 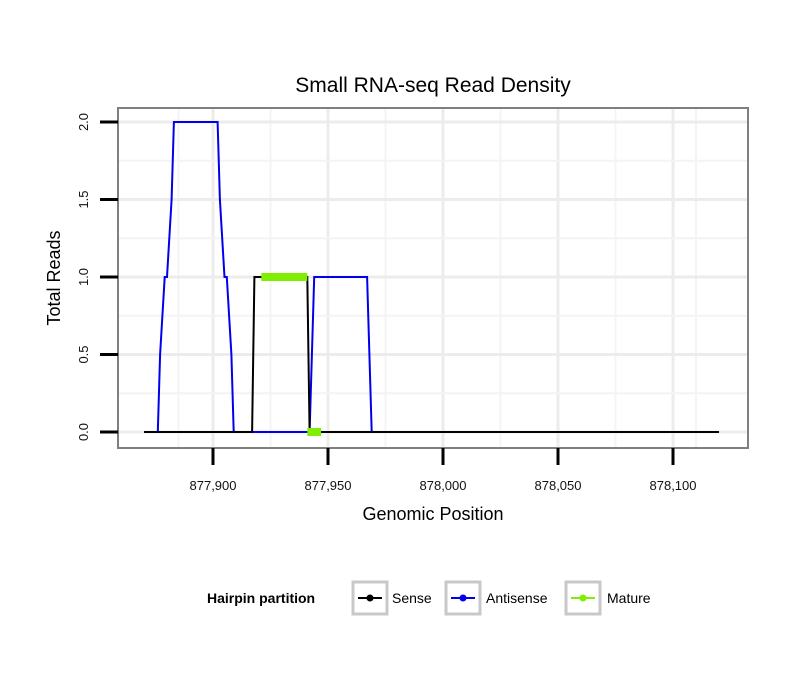 I want to click on chart-title: Small RNA-seq Read Density, so click(x=433, y=85).